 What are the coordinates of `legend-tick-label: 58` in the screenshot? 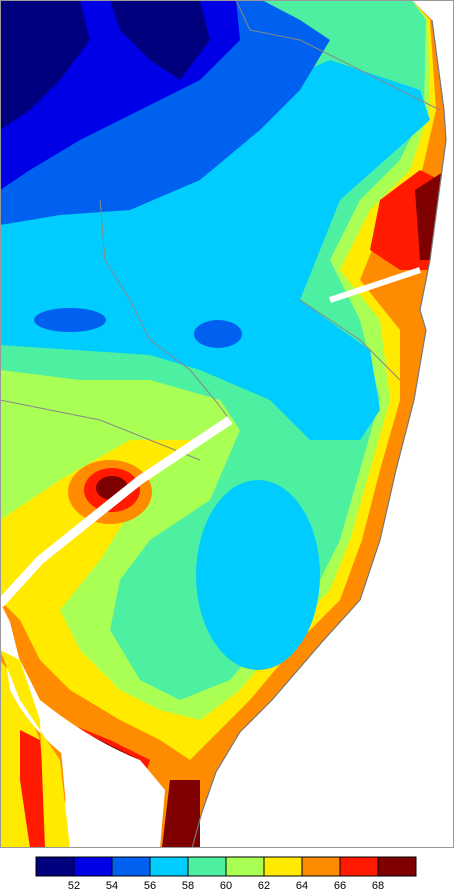 It's located at (188, 886).